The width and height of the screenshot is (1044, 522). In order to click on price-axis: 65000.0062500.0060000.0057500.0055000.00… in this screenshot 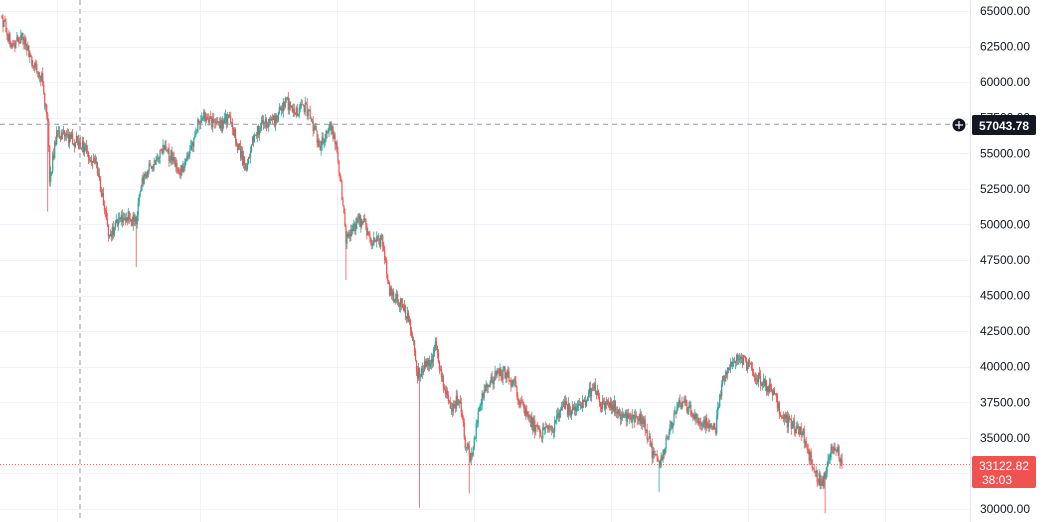, I will do `click(1005, 260)`.